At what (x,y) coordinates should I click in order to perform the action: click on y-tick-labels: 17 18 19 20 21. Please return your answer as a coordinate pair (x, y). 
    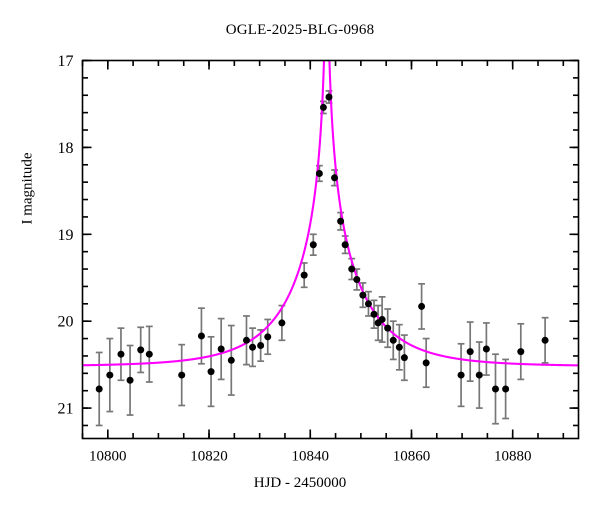
    Looking at the image, I should click on (66, 235).